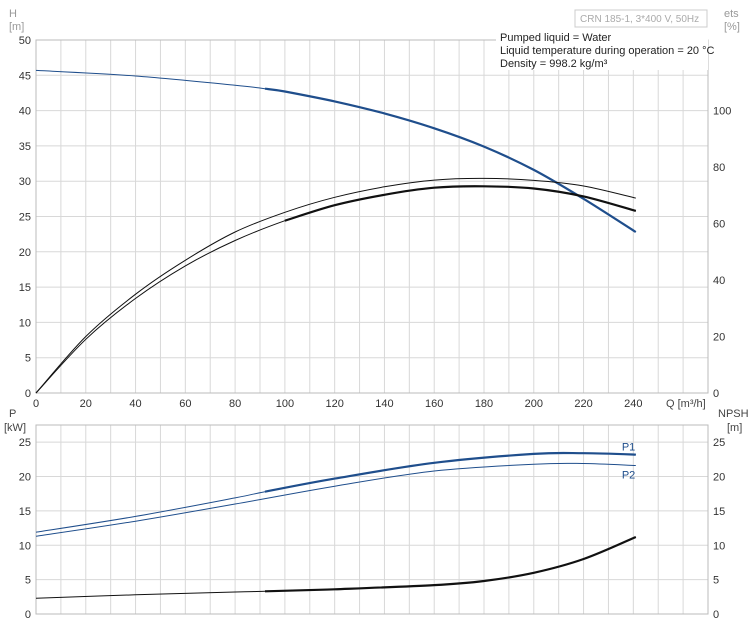 The height and width of the screenshot is (626, 752). I want to click on right-tick-label: 100, so click(722, 112).